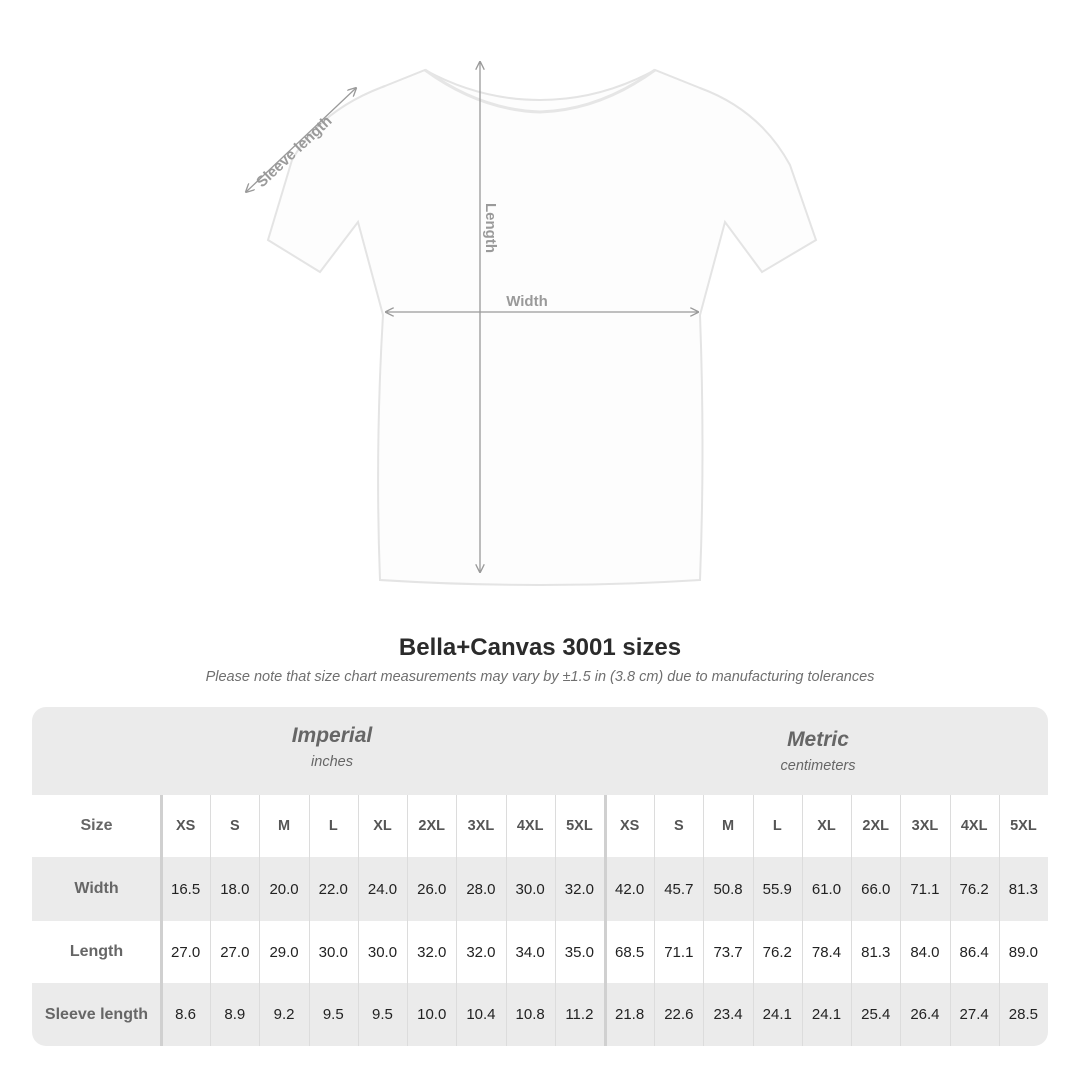 This screenshot has height=1080, width=1080. I want to click on imperial-value-cell: 10.4, so click(481, 1014).